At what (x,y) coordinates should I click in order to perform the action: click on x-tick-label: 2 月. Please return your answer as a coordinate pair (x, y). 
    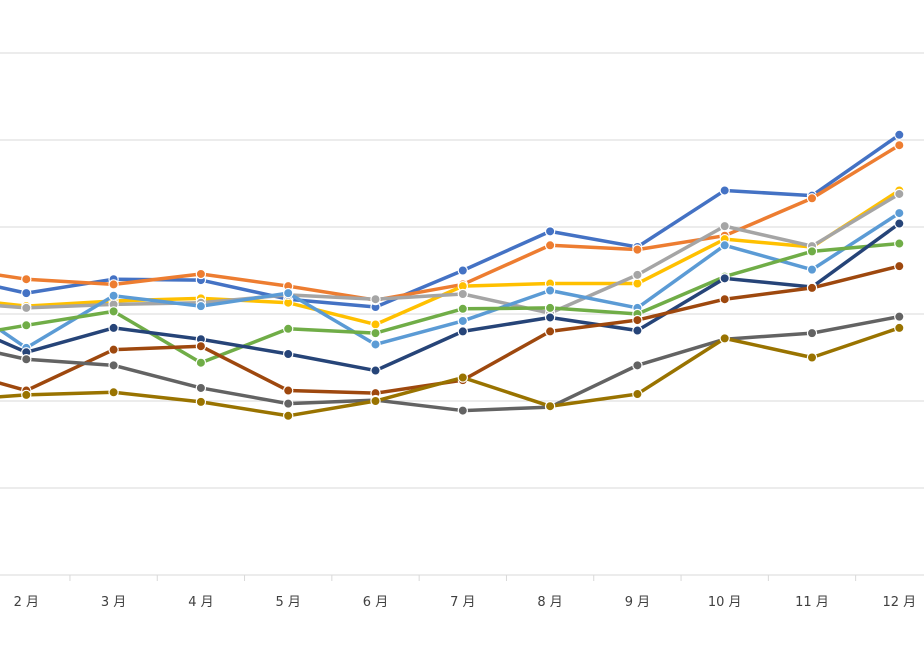
    Looking at the image, I should click on (26, 602).